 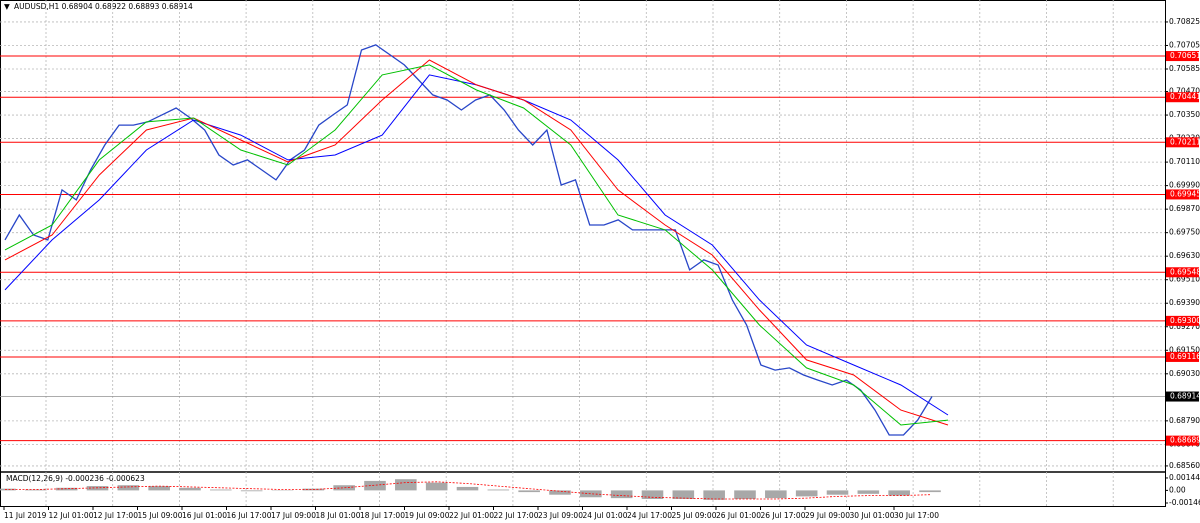 I want to click on level-label: 0.68689, so click(x=1185, y=440).